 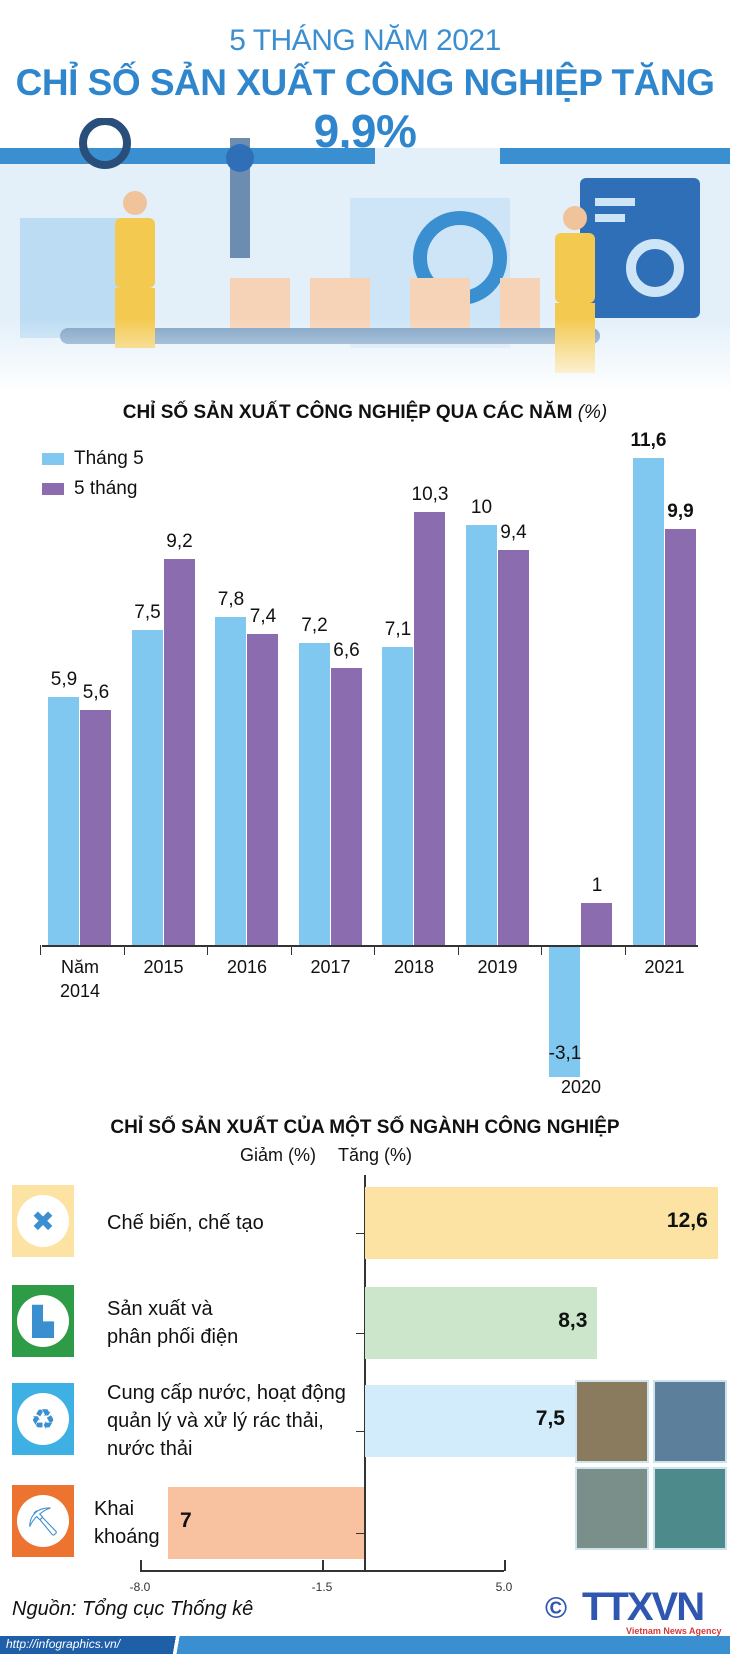 What do you see at coordinates (513, 533) in the screenshot?
I see `data-label: 9,4` at bounding box center [513, 533].